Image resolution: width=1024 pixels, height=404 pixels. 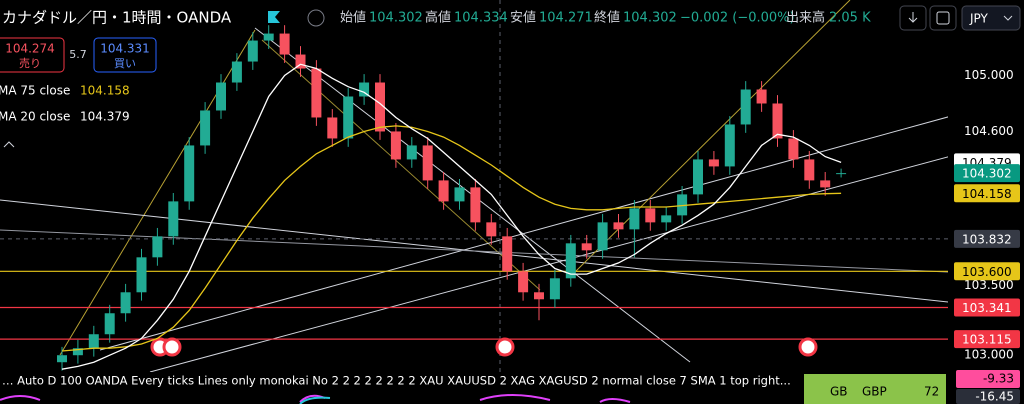 What do you see at coordinates (274, 17) in the screenshot?
I see `flag-icon` at bounding box center [274, 17].